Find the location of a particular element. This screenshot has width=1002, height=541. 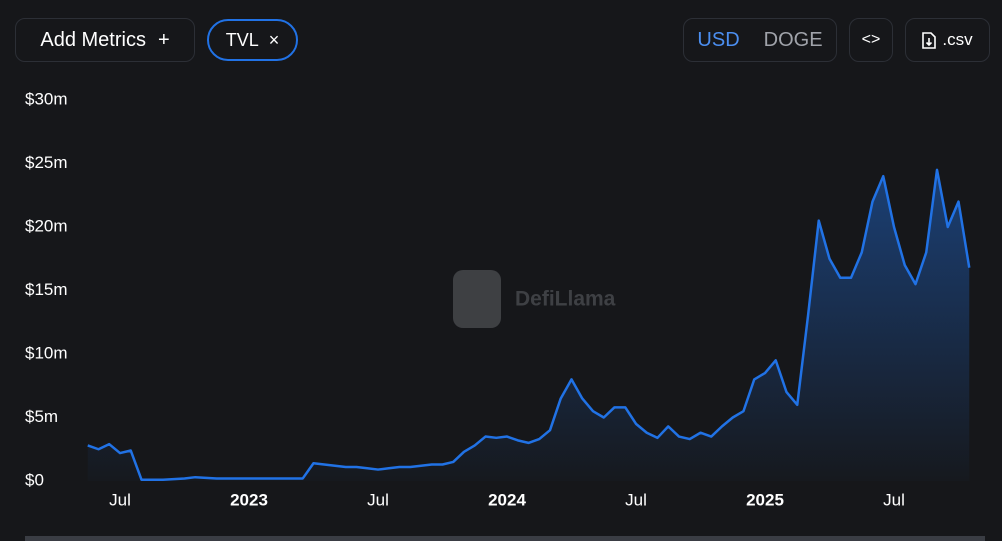

file-icon is located at coordinates (929, 40).